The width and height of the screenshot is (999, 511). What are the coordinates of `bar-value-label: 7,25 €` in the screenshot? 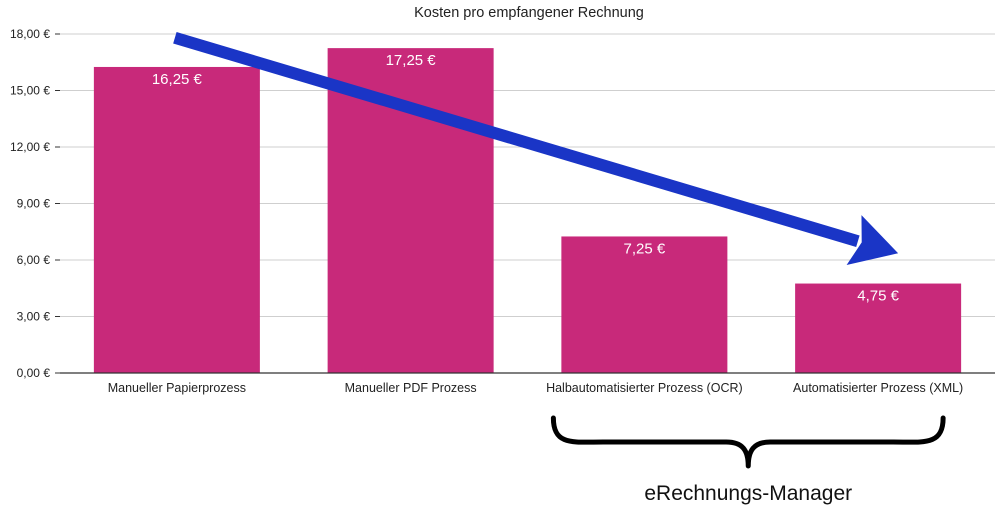 It's located at (645, 248).